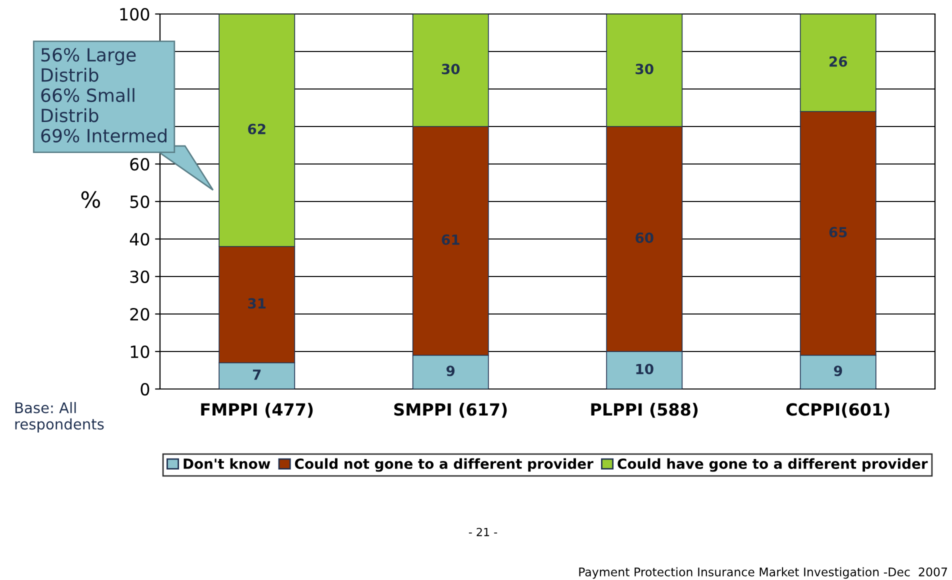 This screenshot has height=580, width=952. What do you see at coordinates (838, 232) in the screenshot?
I see `data-label: 65` at bounding box center [838, 232].